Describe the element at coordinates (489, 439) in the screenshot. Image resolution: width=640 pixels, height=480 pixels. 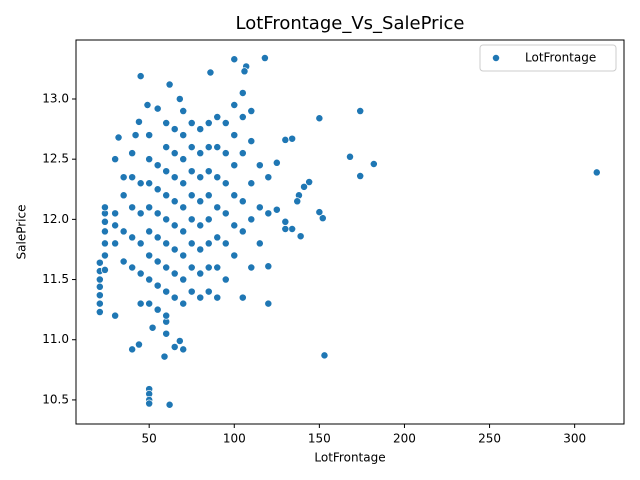
I see `x-tick-label: 250` at that location.